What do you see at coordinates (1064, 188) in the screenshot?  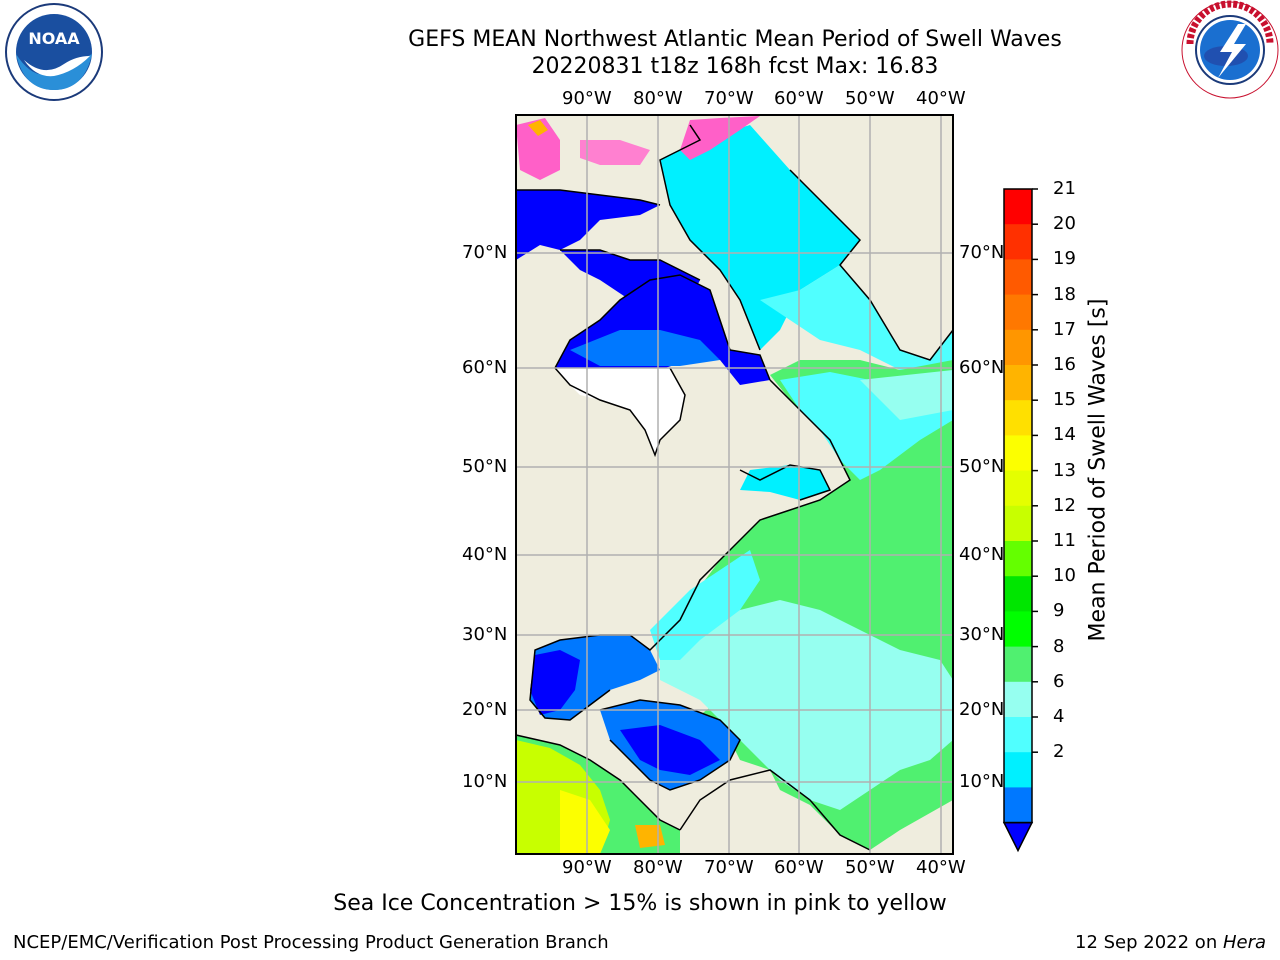 I see `colorbar-label: 21` at bounding box center [1064, 188].